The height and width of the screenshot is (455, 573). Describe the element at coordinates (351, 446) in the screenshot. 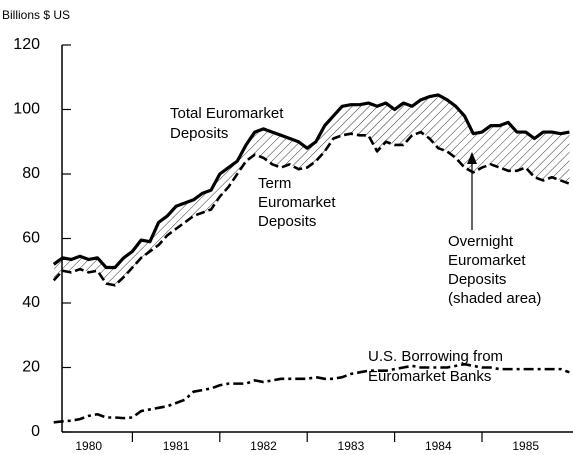

I see `x-tick-label: 1983` at that location.